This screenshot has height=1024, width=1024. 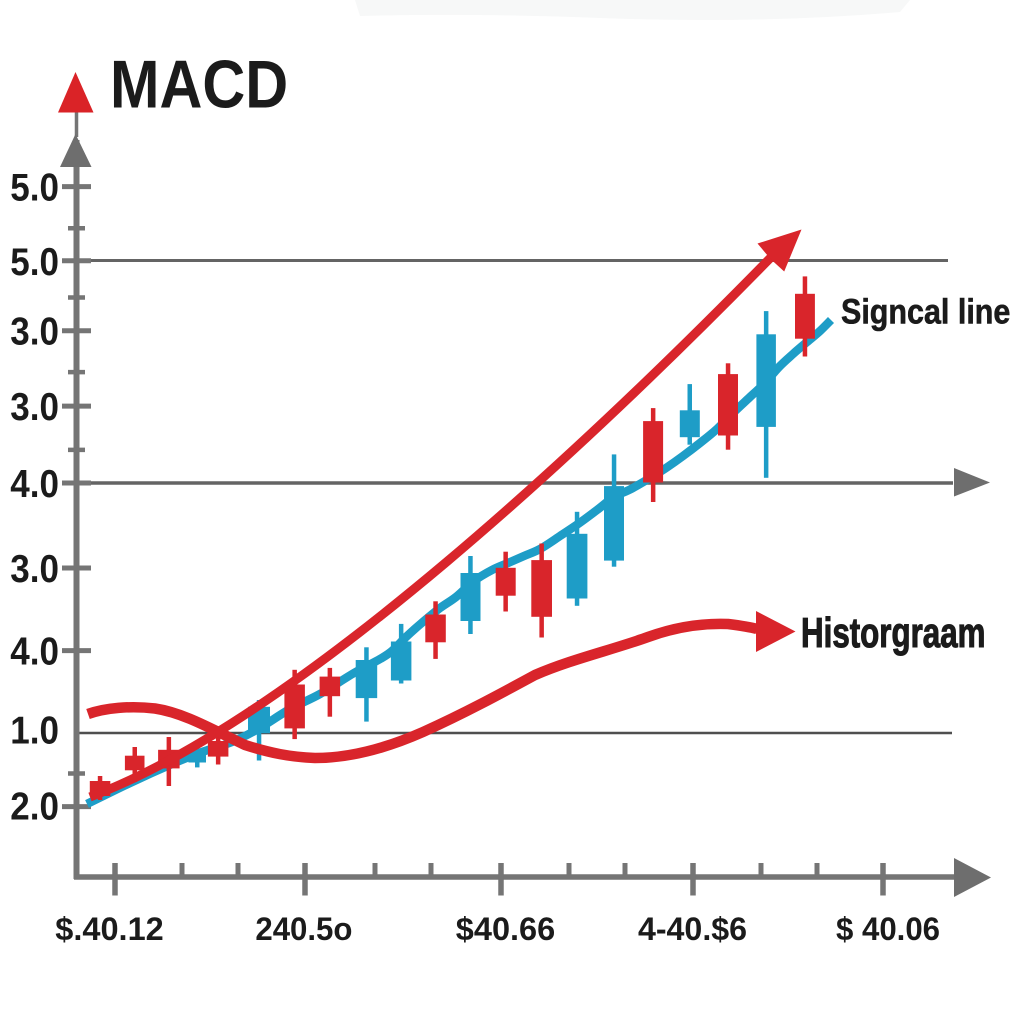 I want to click on svg-text: 1.0, so click(x=34, y=730).